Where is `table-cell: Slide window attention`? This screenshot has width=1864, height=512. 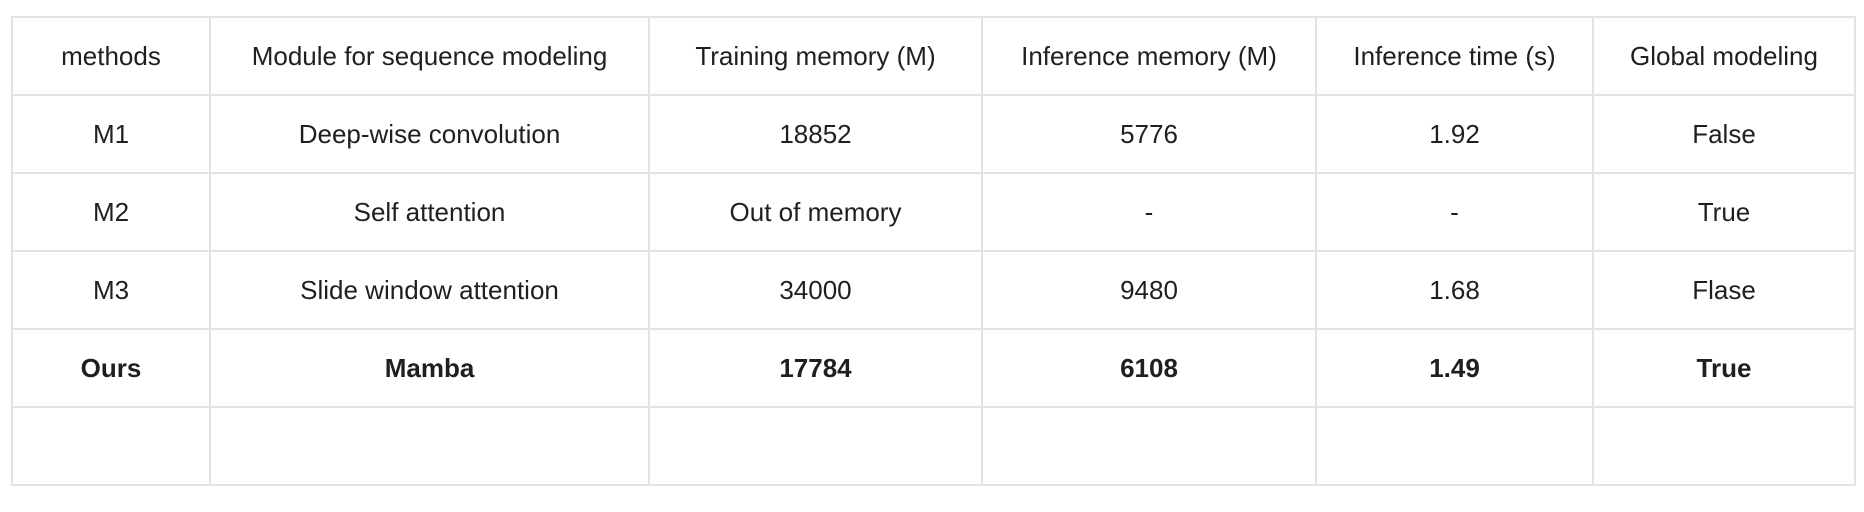 table-cell: Slide window attention is located at coordinates (429, 290).